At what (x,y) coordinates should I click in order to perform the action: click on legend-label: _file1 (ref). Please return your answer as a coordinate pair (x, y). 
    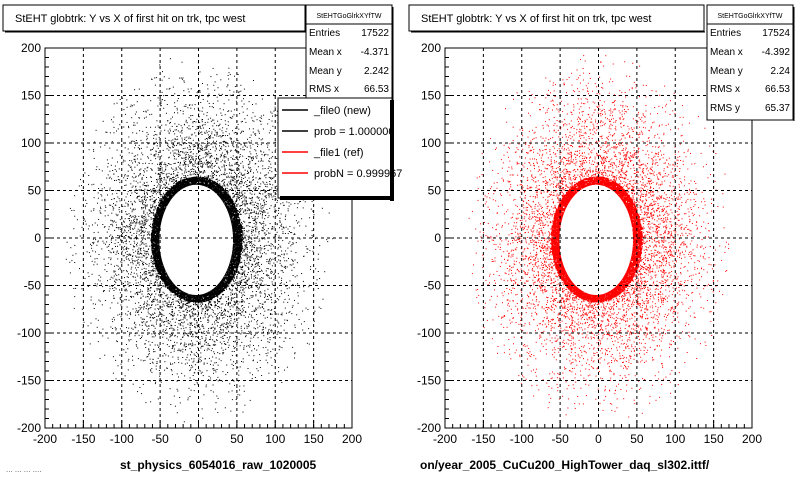
    Looking at the image, I should click on (338, 153).